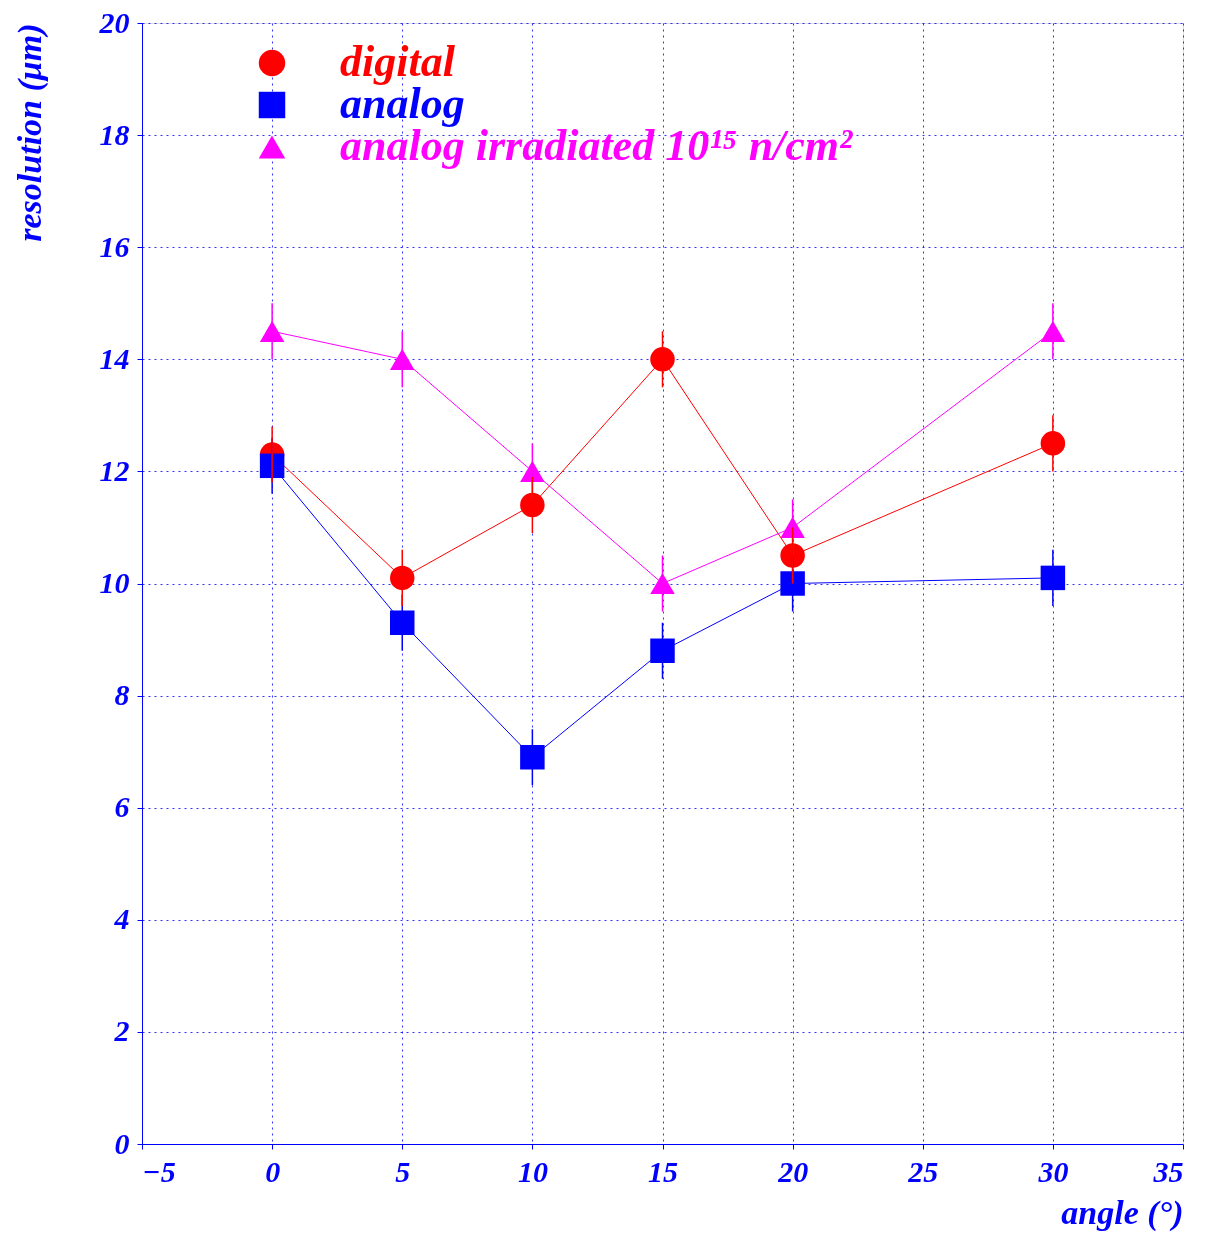 The image size is (1219, 1240). What do you see at coordinates (114, 470) in the screenshot?
I see `y-tick-label: 12` at bounding box center [114, 470].